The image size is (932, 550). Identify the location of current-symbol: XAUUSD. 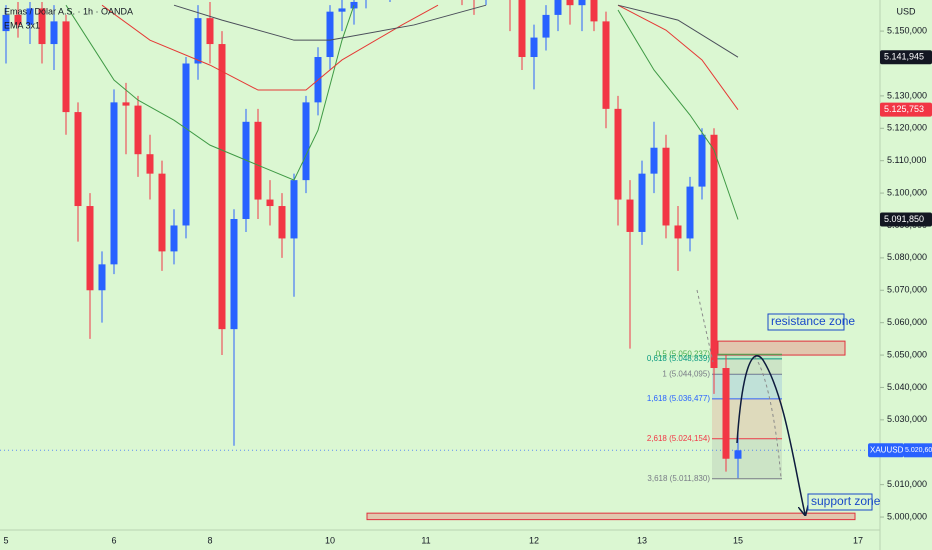
(887, 449).